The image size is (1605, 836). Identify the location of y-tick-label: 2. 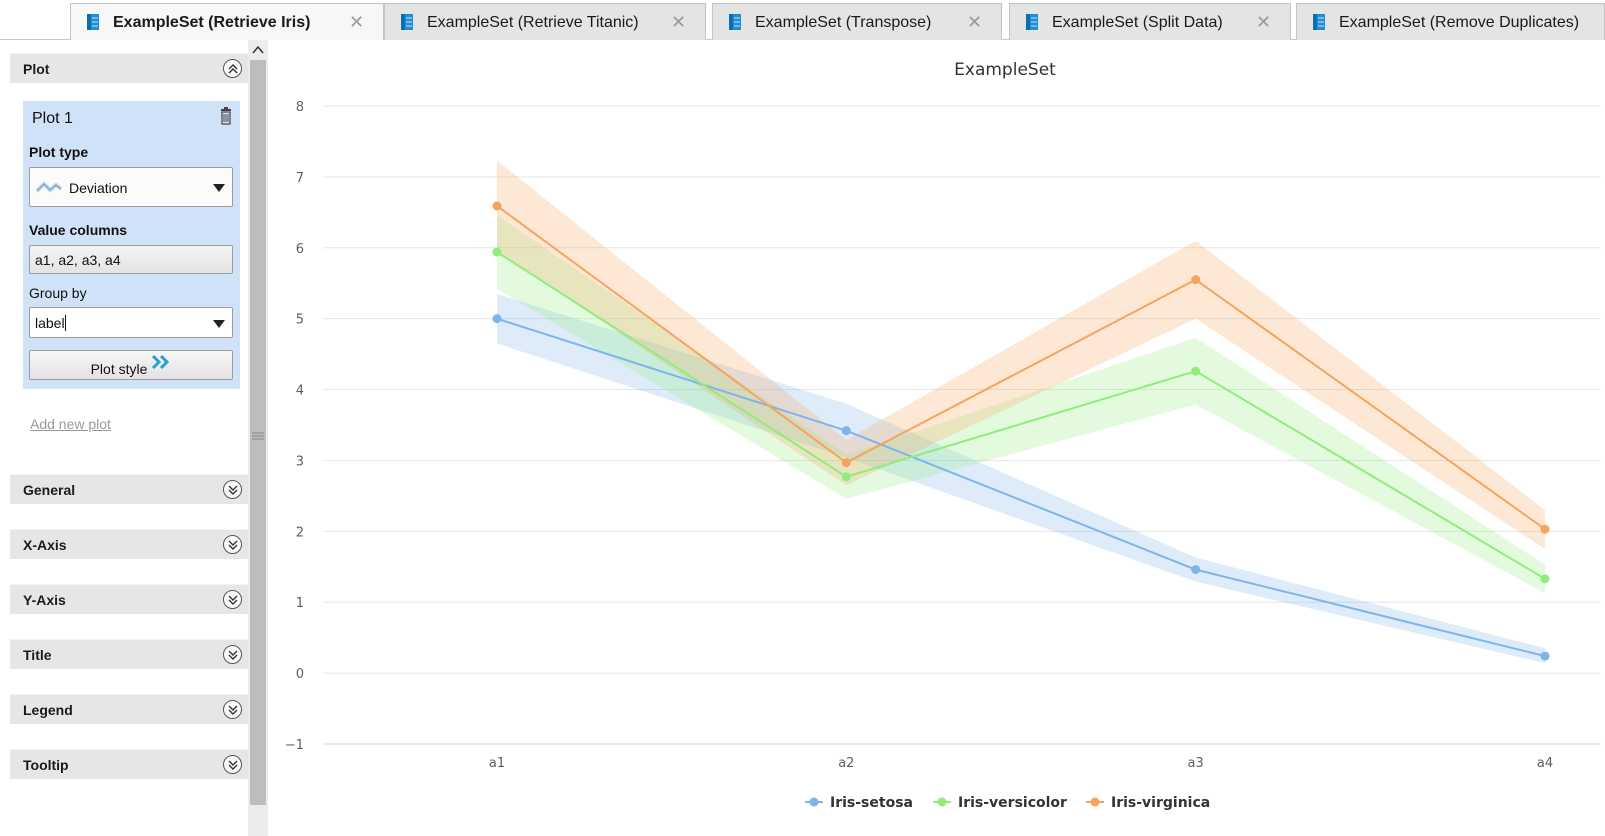
(300, 532).